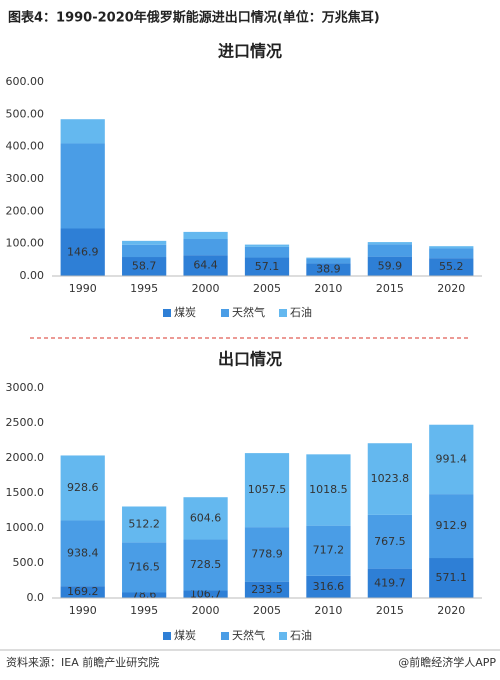 The image size is (500, 680). I want to click on data-label: 57.1, so click(267, 266).